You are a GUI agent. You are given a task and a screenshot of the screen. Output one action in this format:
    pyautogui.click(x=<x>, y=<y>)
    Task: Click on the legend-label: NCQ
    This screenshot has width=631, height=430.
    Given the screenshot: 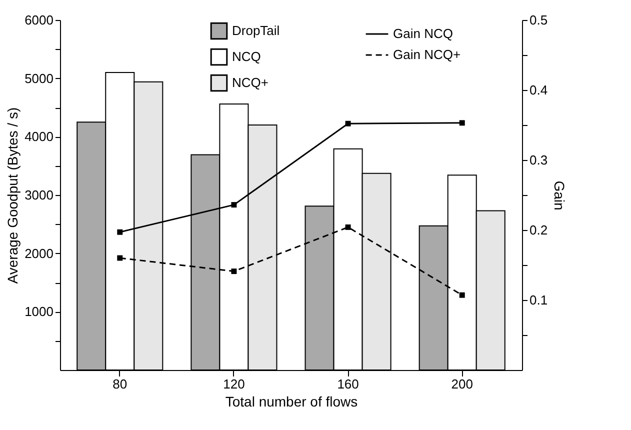 What is the action you would take?
    pyautogui.click(x=246, y=56)
    